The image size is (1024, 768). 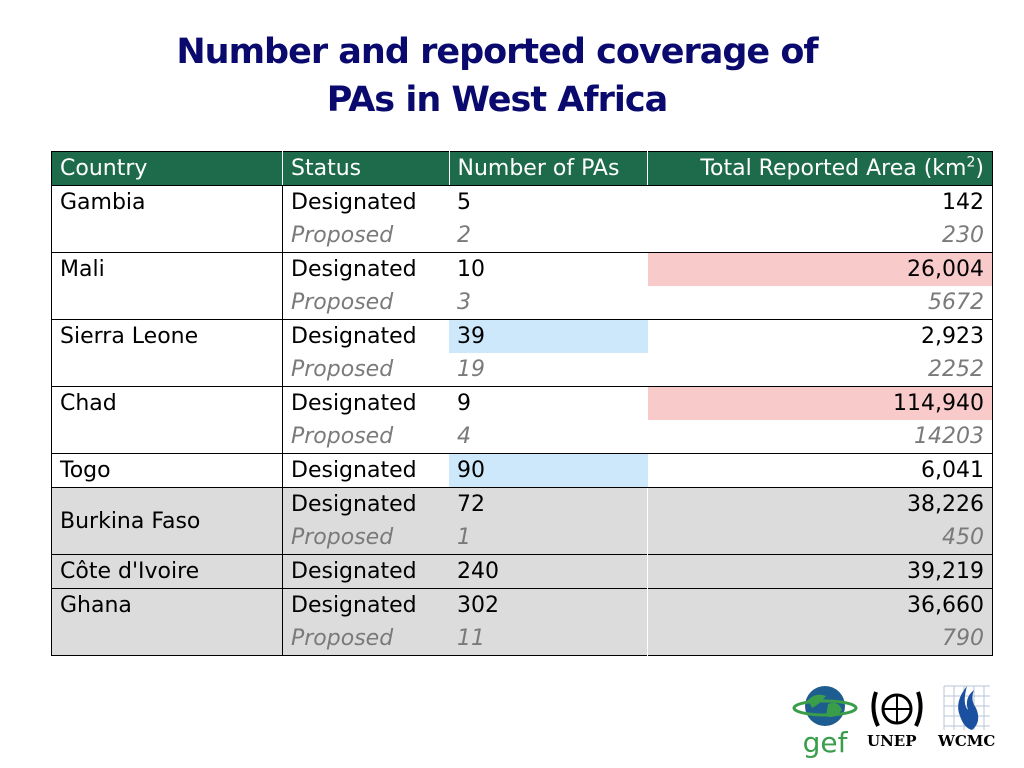 I want to click on table-row: Mali Designated 10 26,004, so click(x=522, y=286).